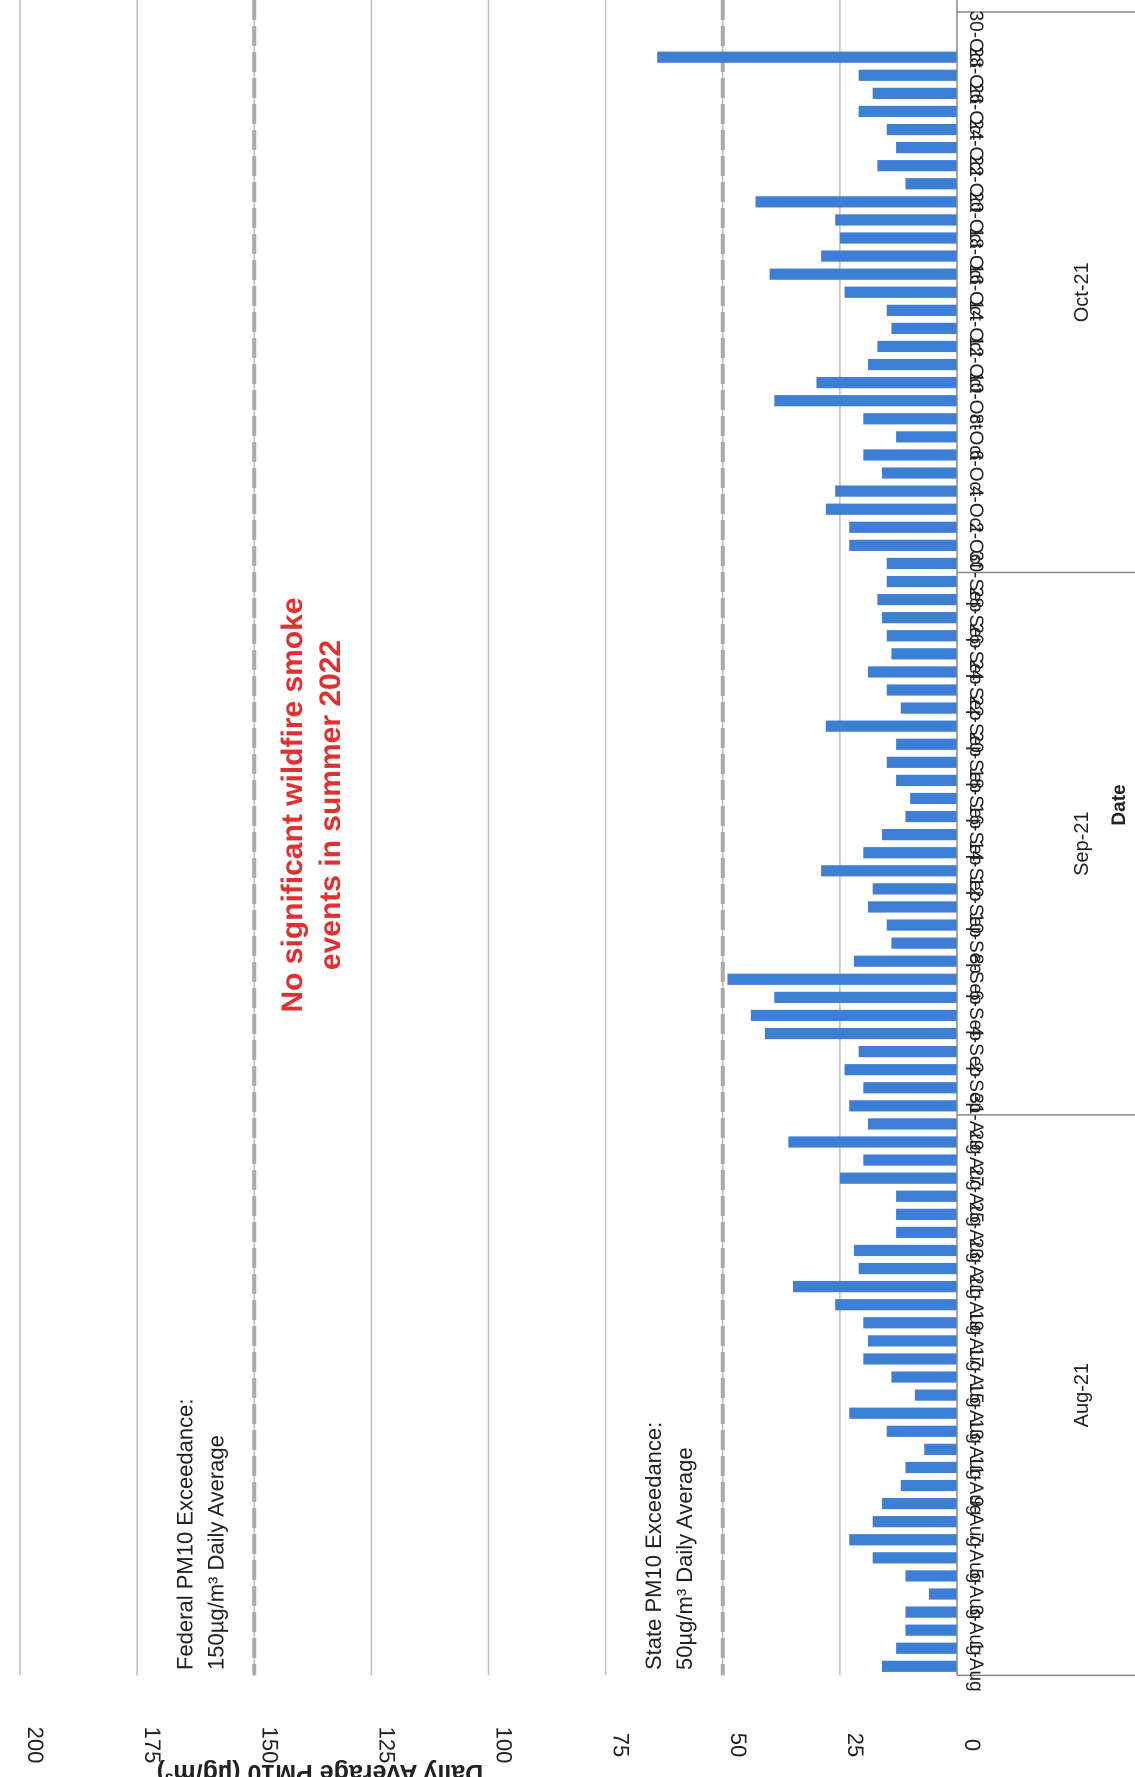 The width and height of the screenshot is (1135, 1777). I want to click on value-tick-label: 75, so click(621, 1745).